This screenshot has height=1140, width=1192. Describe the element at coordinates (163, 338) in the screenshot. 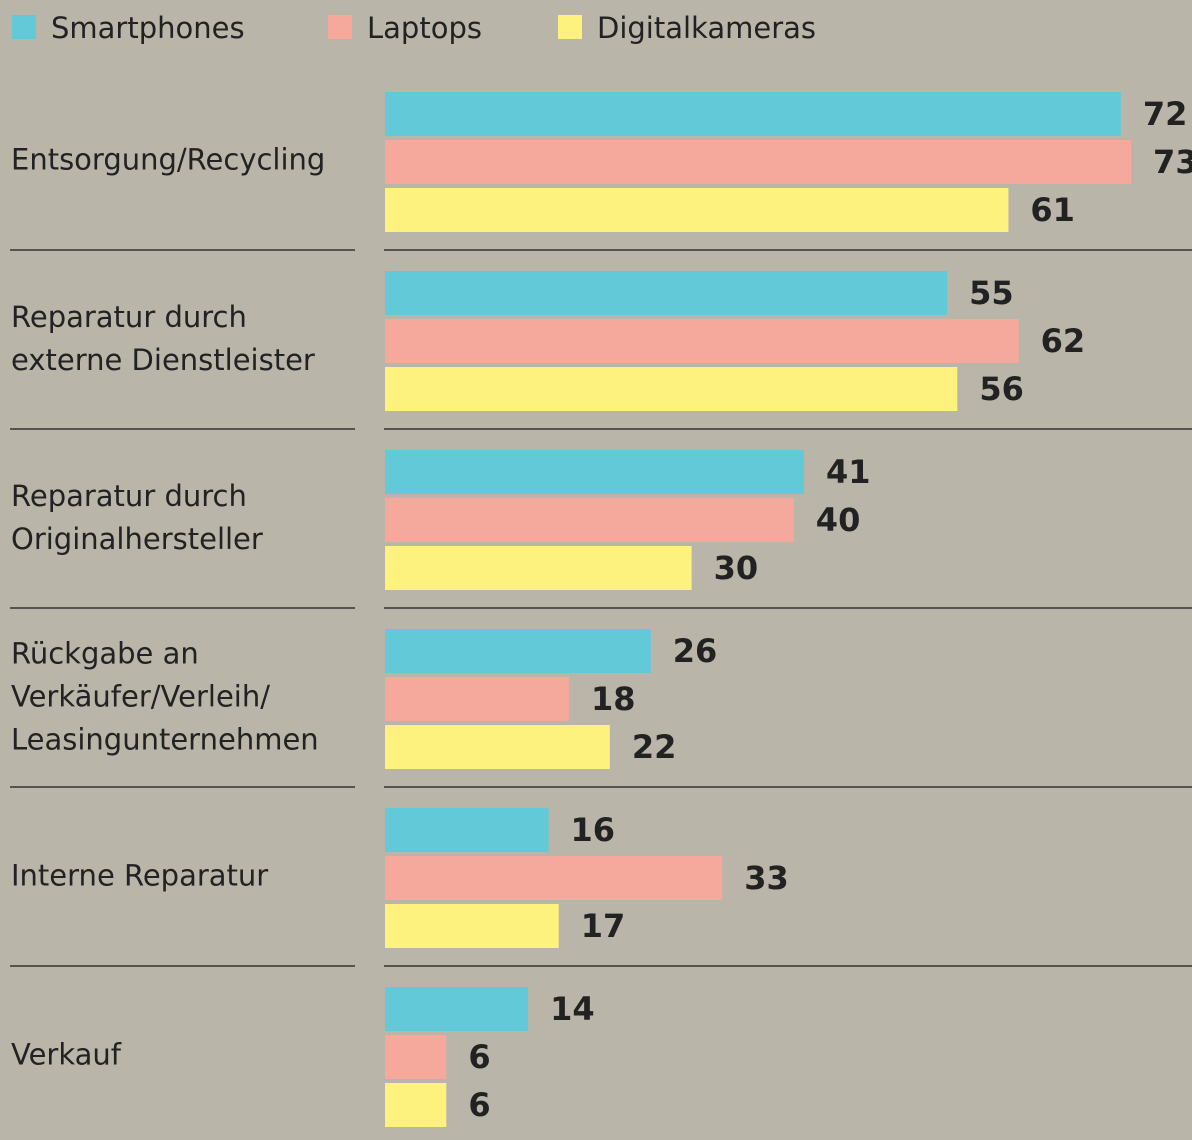

I see `category-label: Reparatur durch externe Dienstleister` at that location.